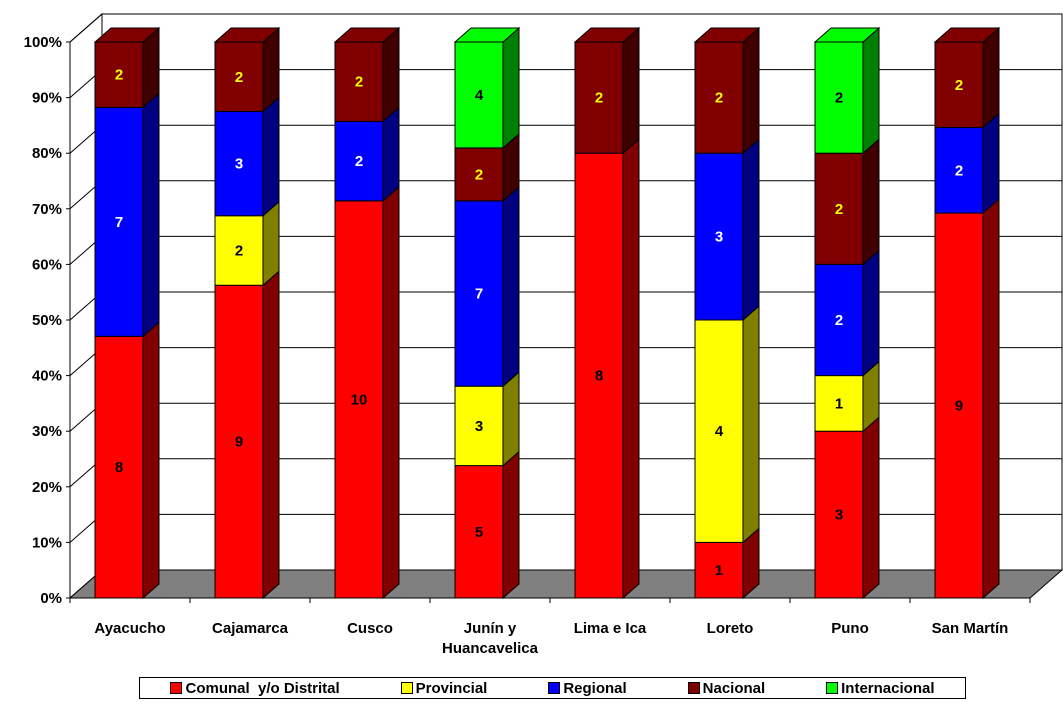 The width and height of the screenshot is (1063, 702). I want to click on data-label: 7, so click(119, 222).